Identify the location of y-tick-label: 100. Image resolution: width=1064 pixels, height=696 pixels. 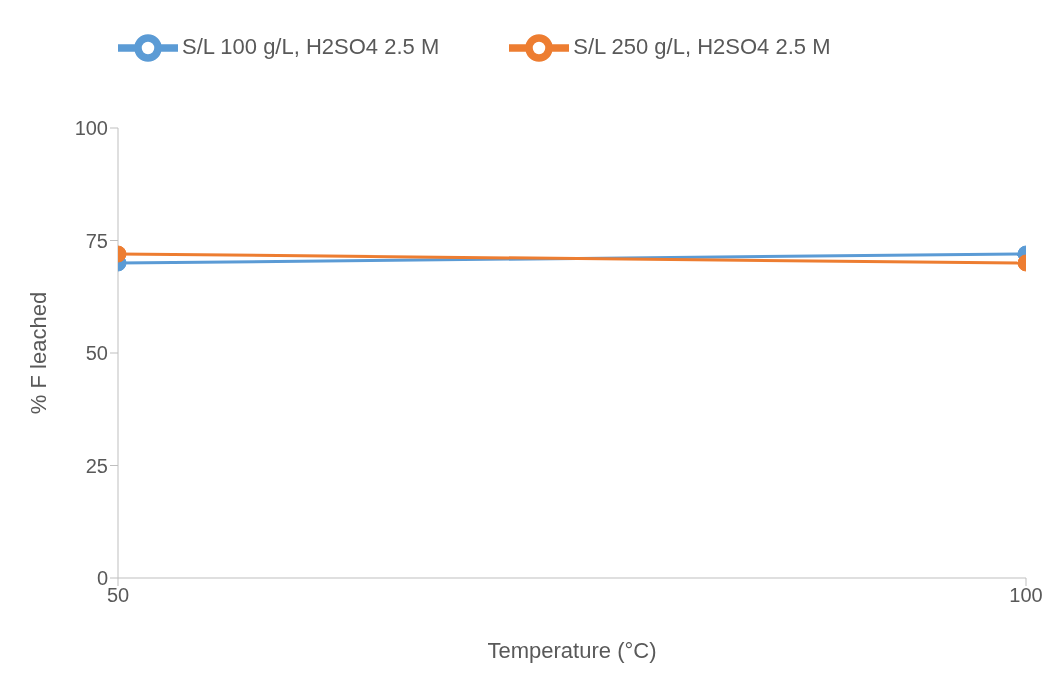
(91, 128).